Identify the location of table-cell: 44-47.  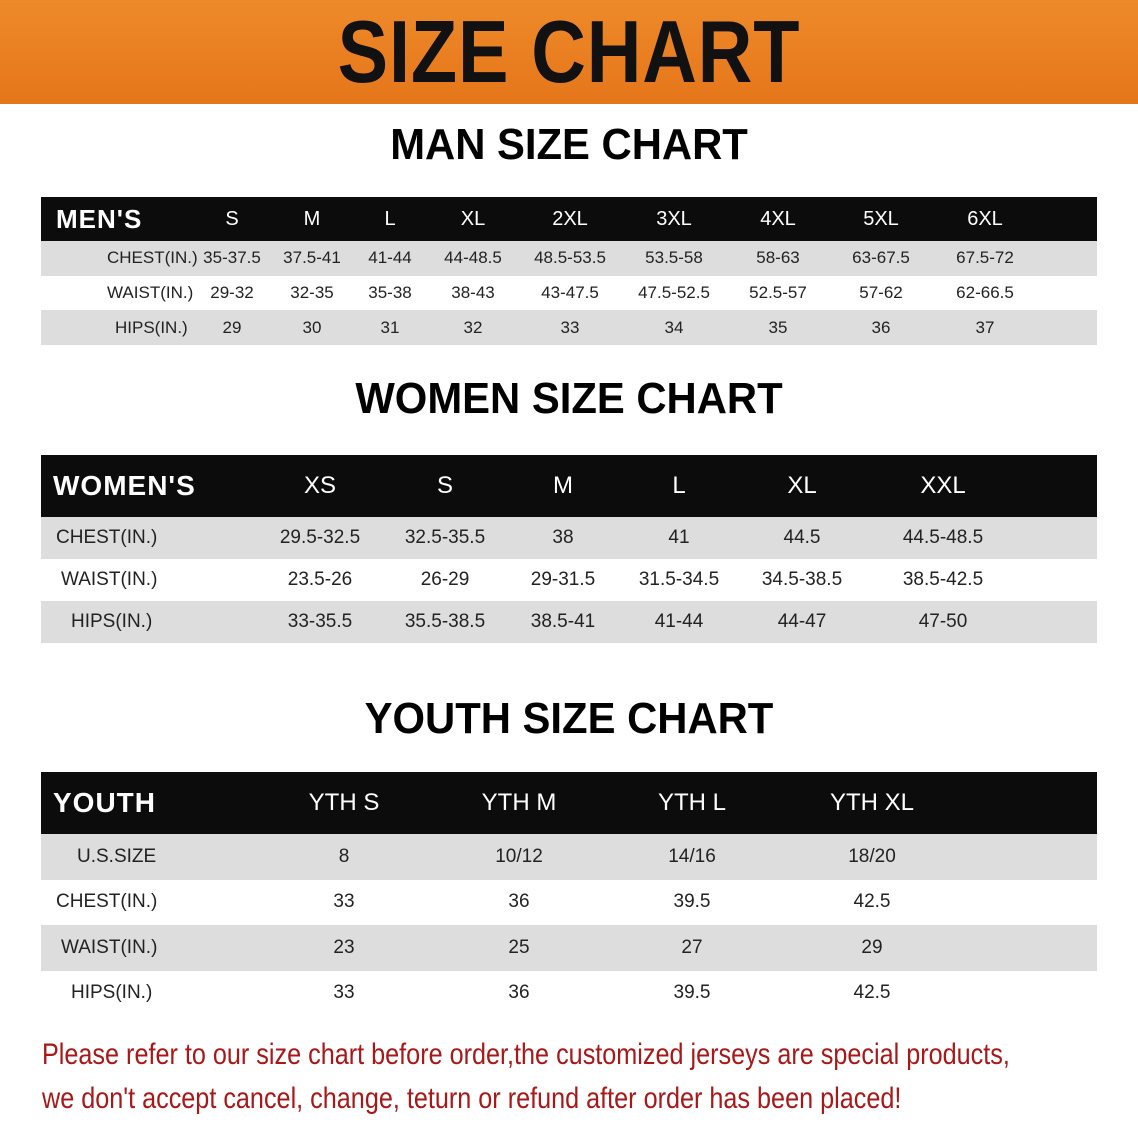
(802, 621).